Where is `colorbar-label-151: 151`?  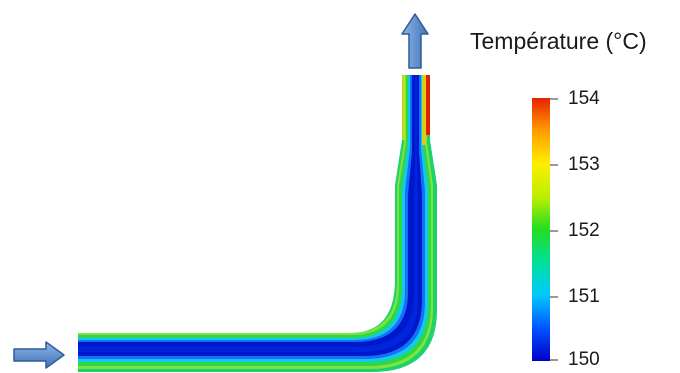
colorbar-label-151: 151 is located at coordinates (584, 296).